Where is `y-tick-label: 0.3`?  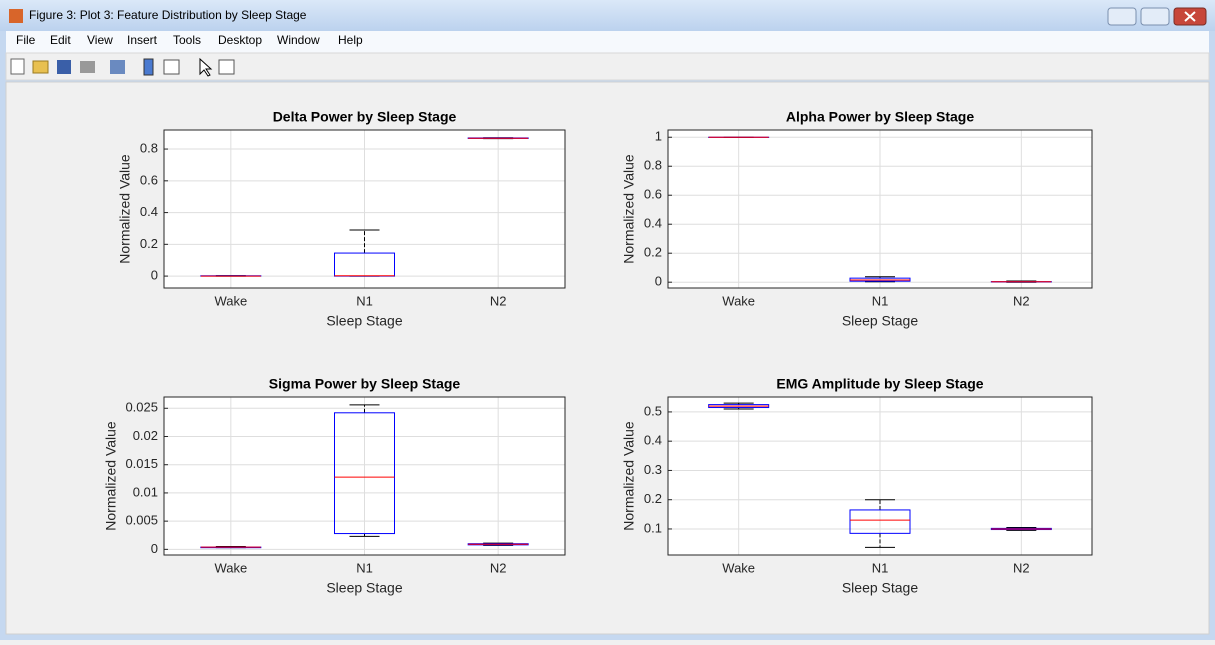
y-tick-label: 0.3 is located at coordinates (653, 469).